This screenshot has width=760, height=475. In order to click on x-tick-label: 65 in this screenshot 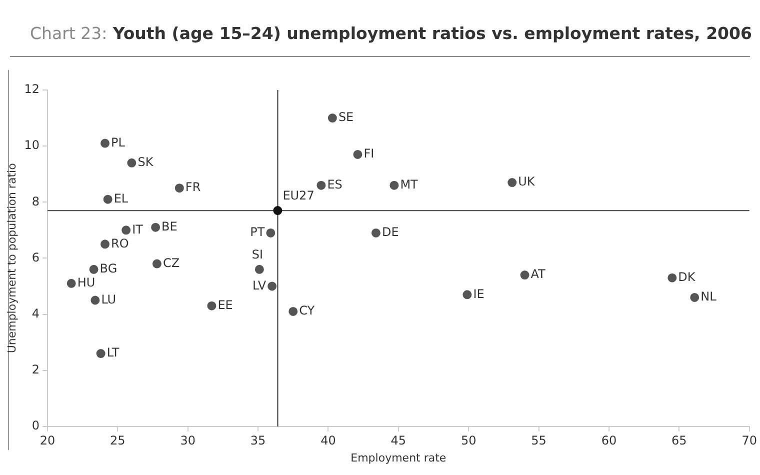, I will do `click(679, 441)`.